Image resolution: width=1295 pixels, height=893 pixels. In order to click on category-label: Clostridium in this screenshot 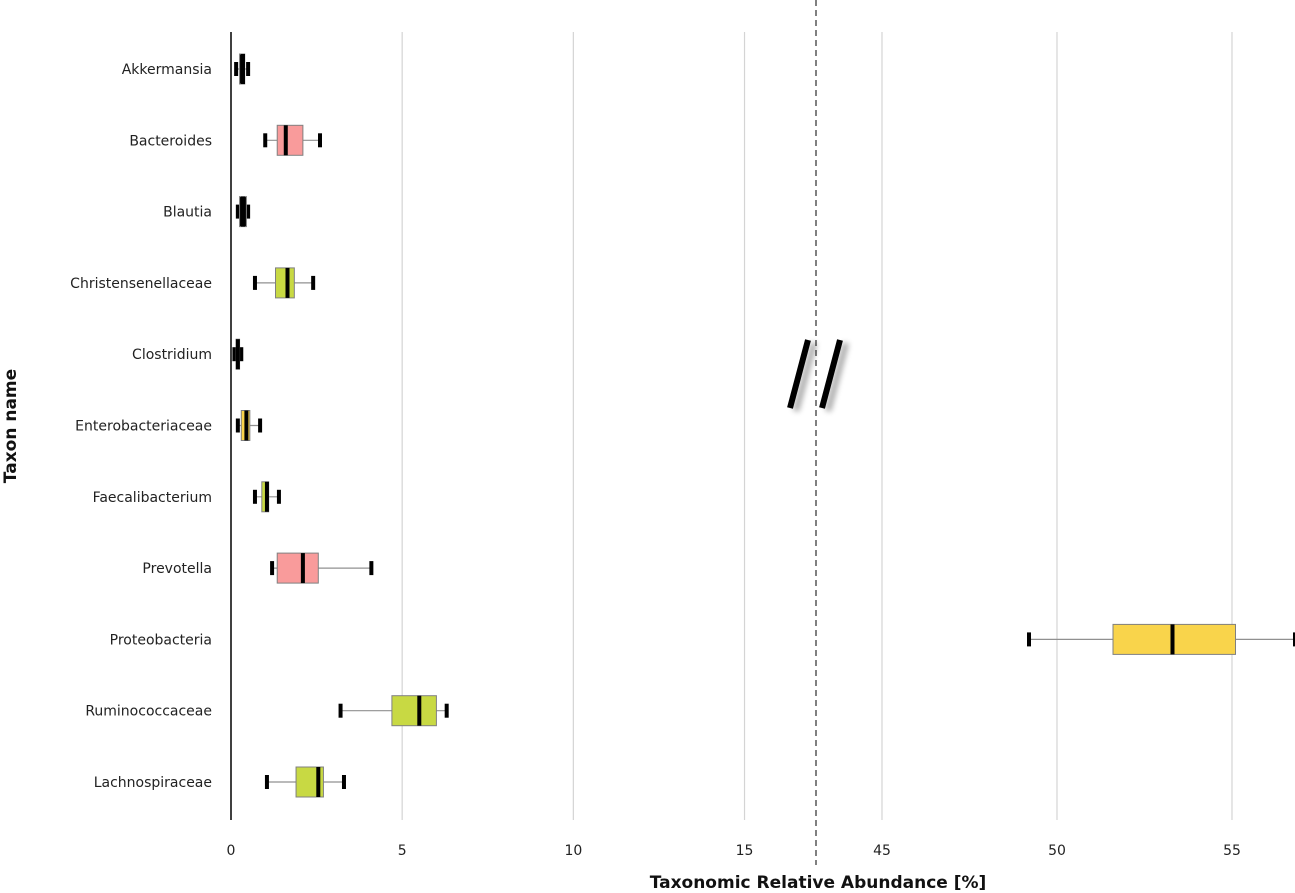, I will do `click(172, 355)`.